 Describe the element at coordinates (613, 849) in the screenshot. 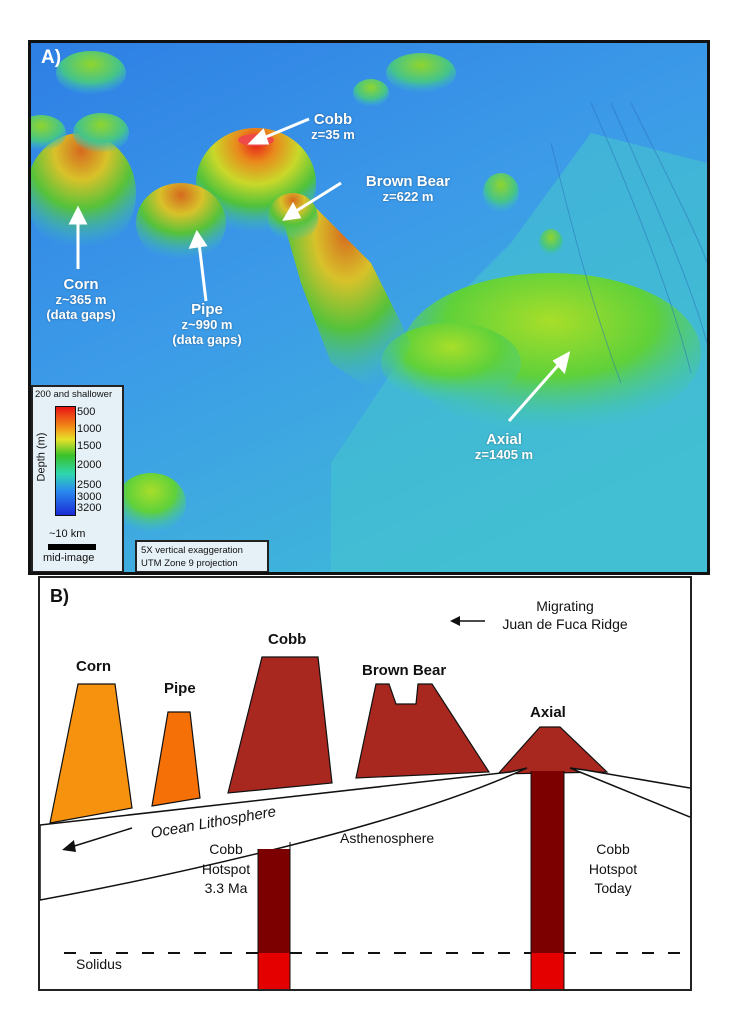

I see `hotspot-today-line-1: Cobb` at that location.